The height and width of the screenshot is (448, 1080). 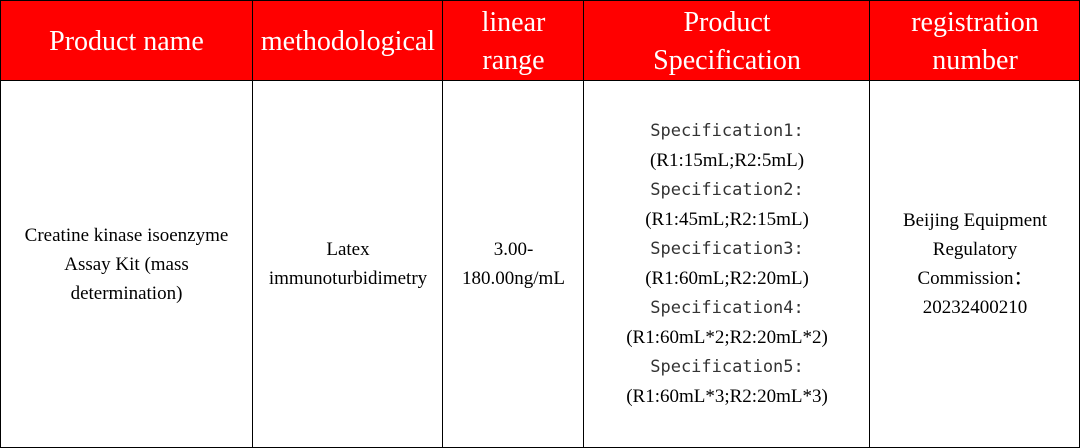 What do you see at coordinates (727, 396) in the screenshot?
I see `spec-value: (R1:60mL*3;R2:20mL*3)` at bounding box center [727, 396].